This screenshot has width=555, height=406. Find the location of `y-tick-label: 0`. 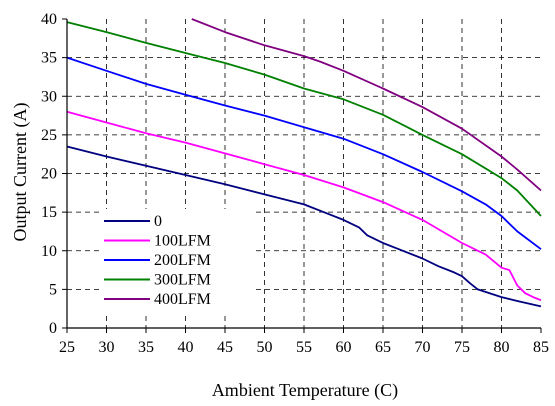

y-tick-label: 0 is located at coordinates (53, 328).